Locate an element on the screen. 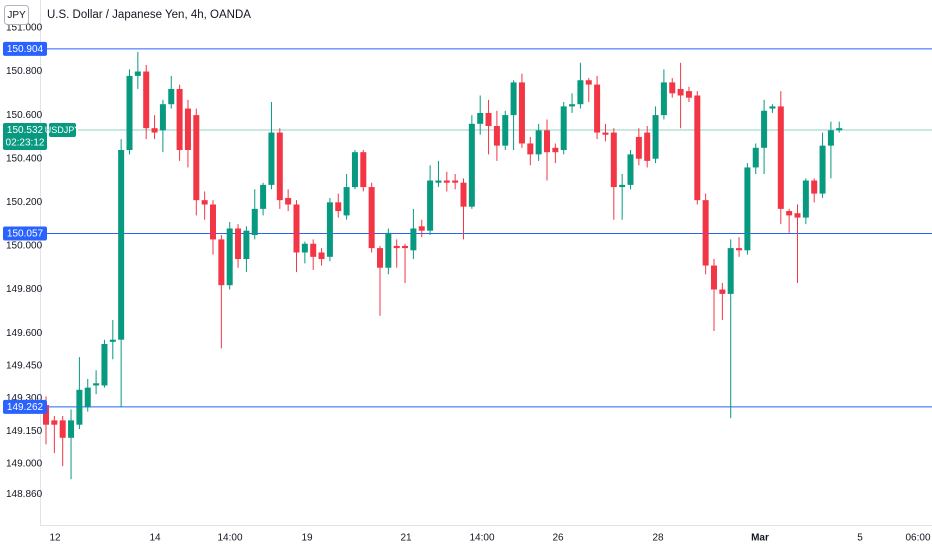 The height and width of the screenshot is (550, 932). x-tick-label: Mar is located at coordinates (760, 538).